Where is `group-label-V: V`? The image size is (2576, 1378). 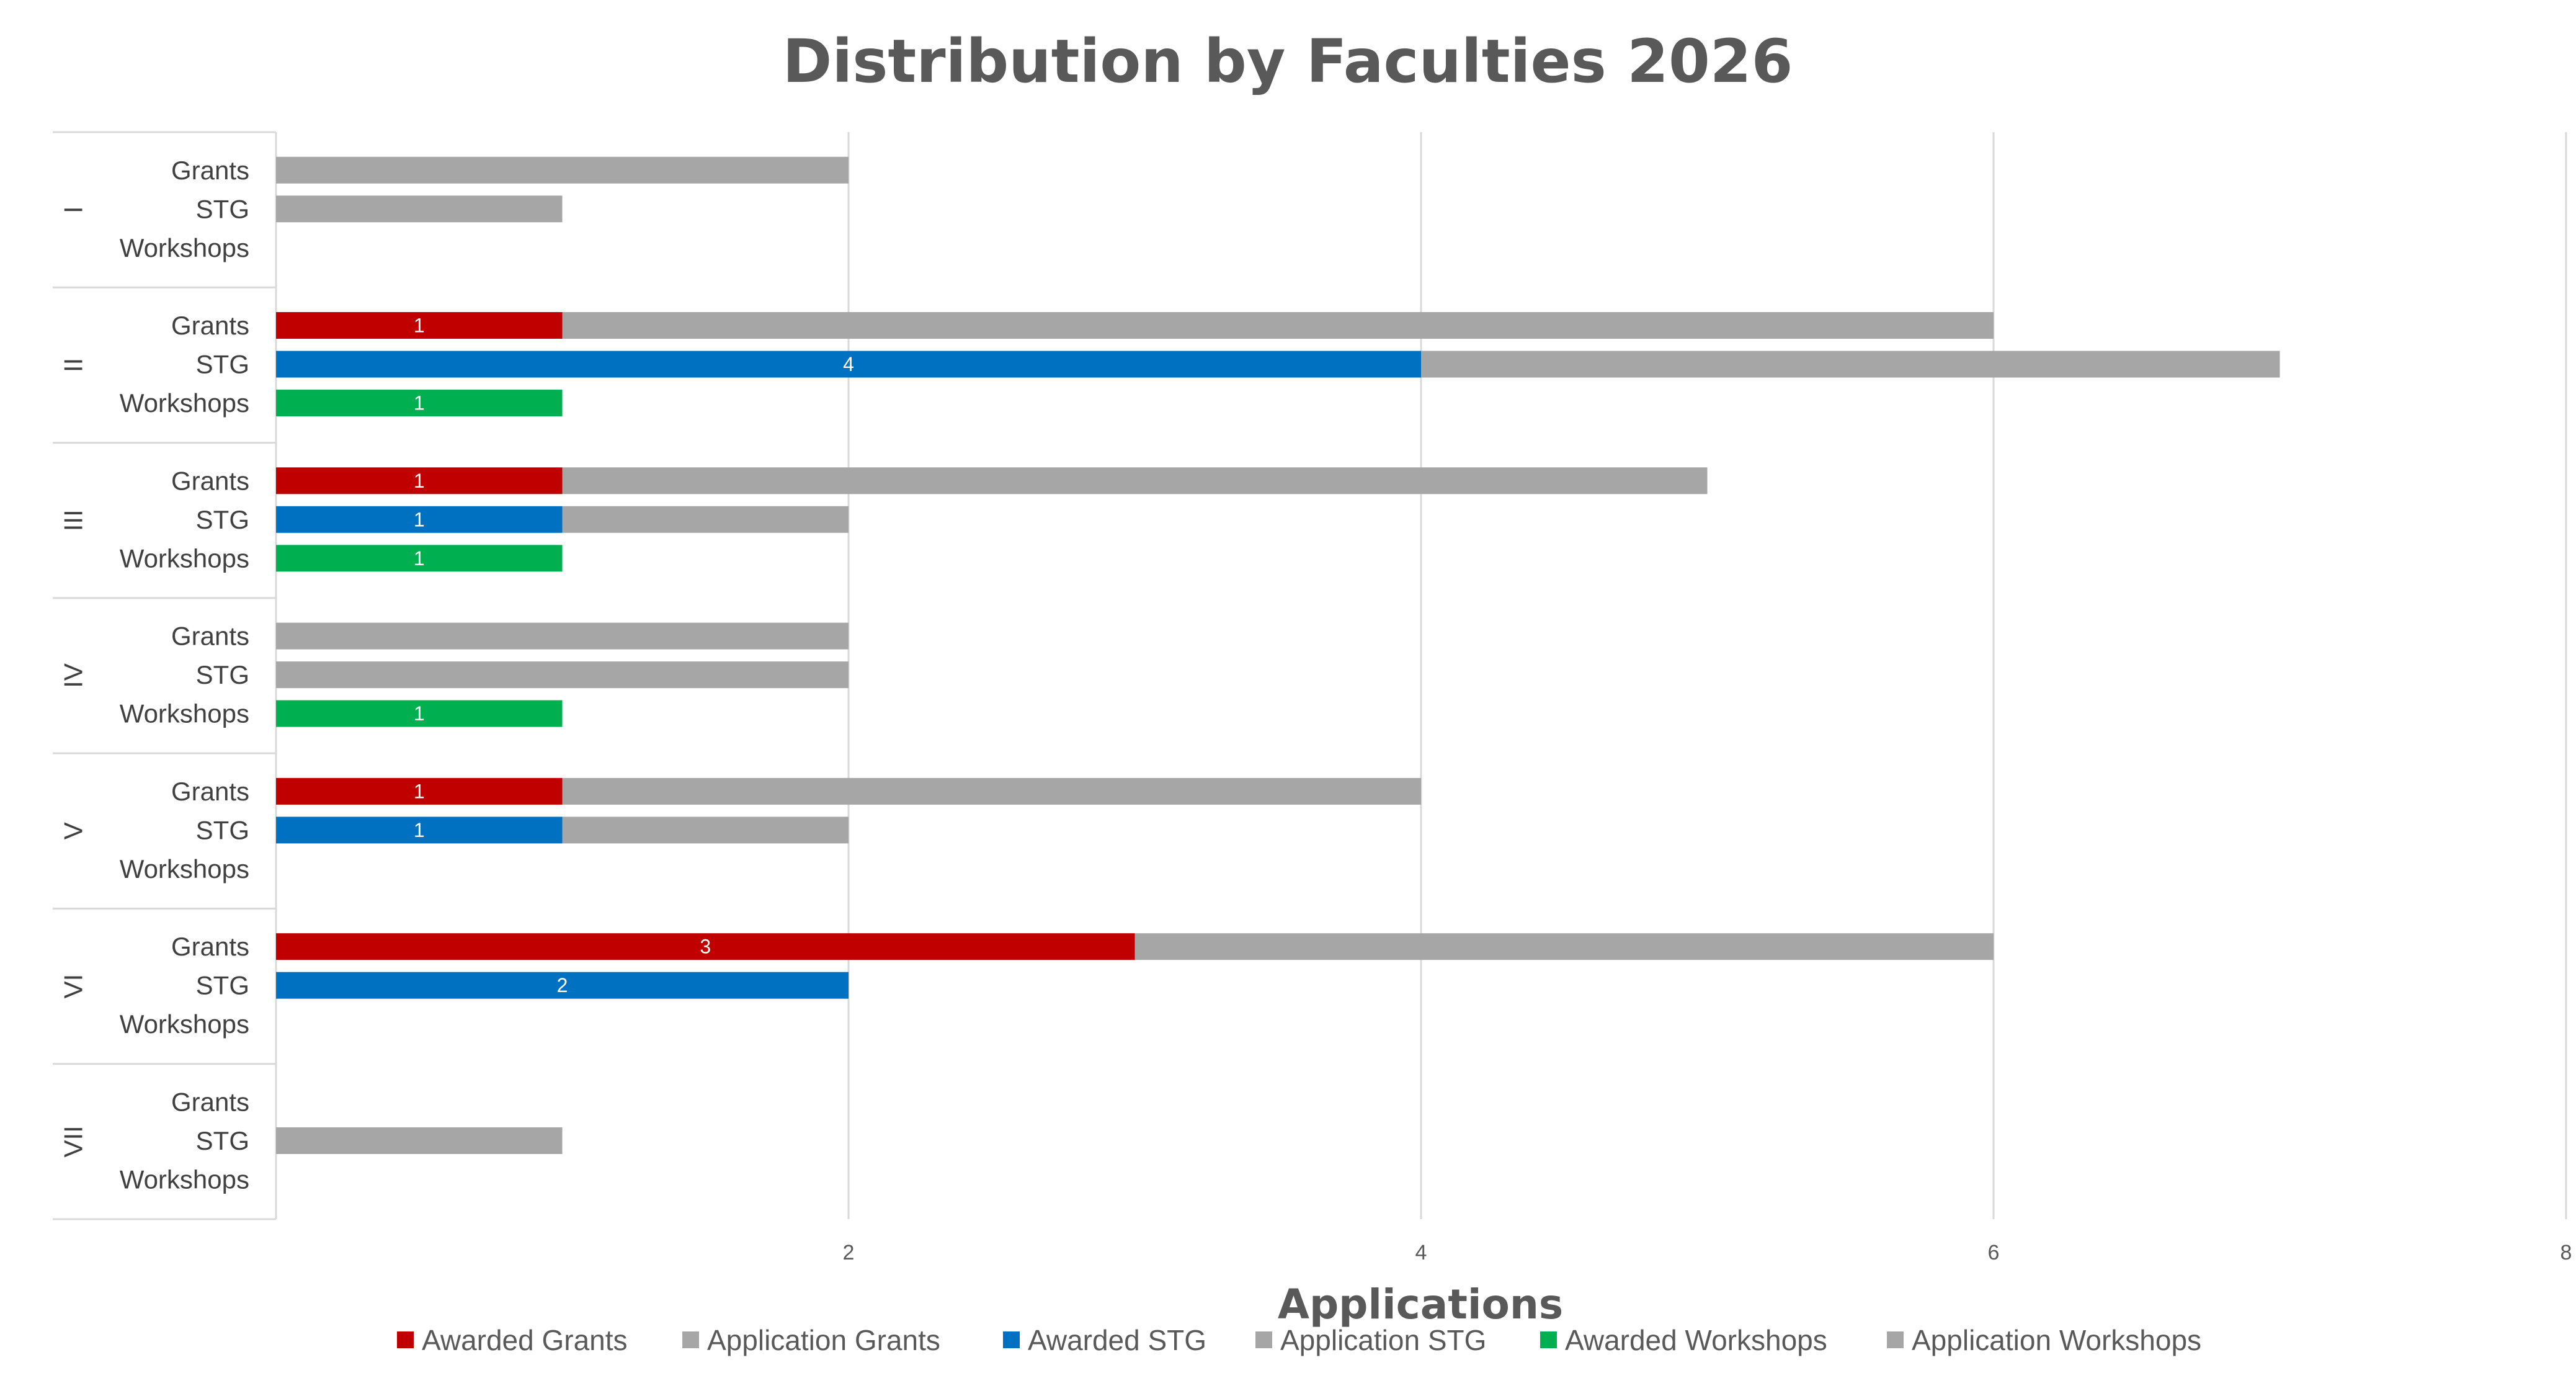
group-label-V: V is located at coordinates (73, 830).